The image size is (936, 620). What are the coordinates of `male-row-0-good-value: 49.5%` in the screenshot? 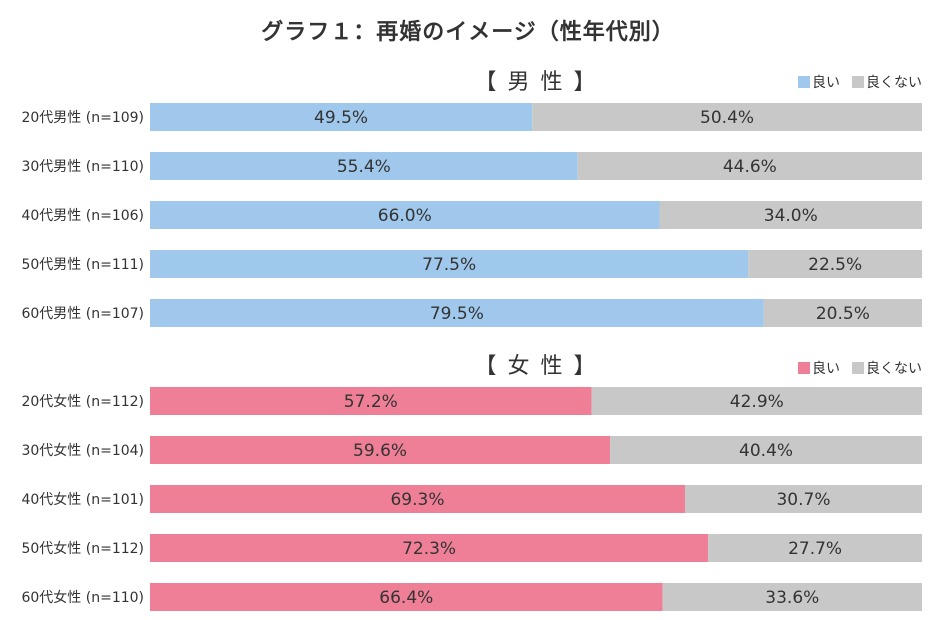 It's located at (341, 118).